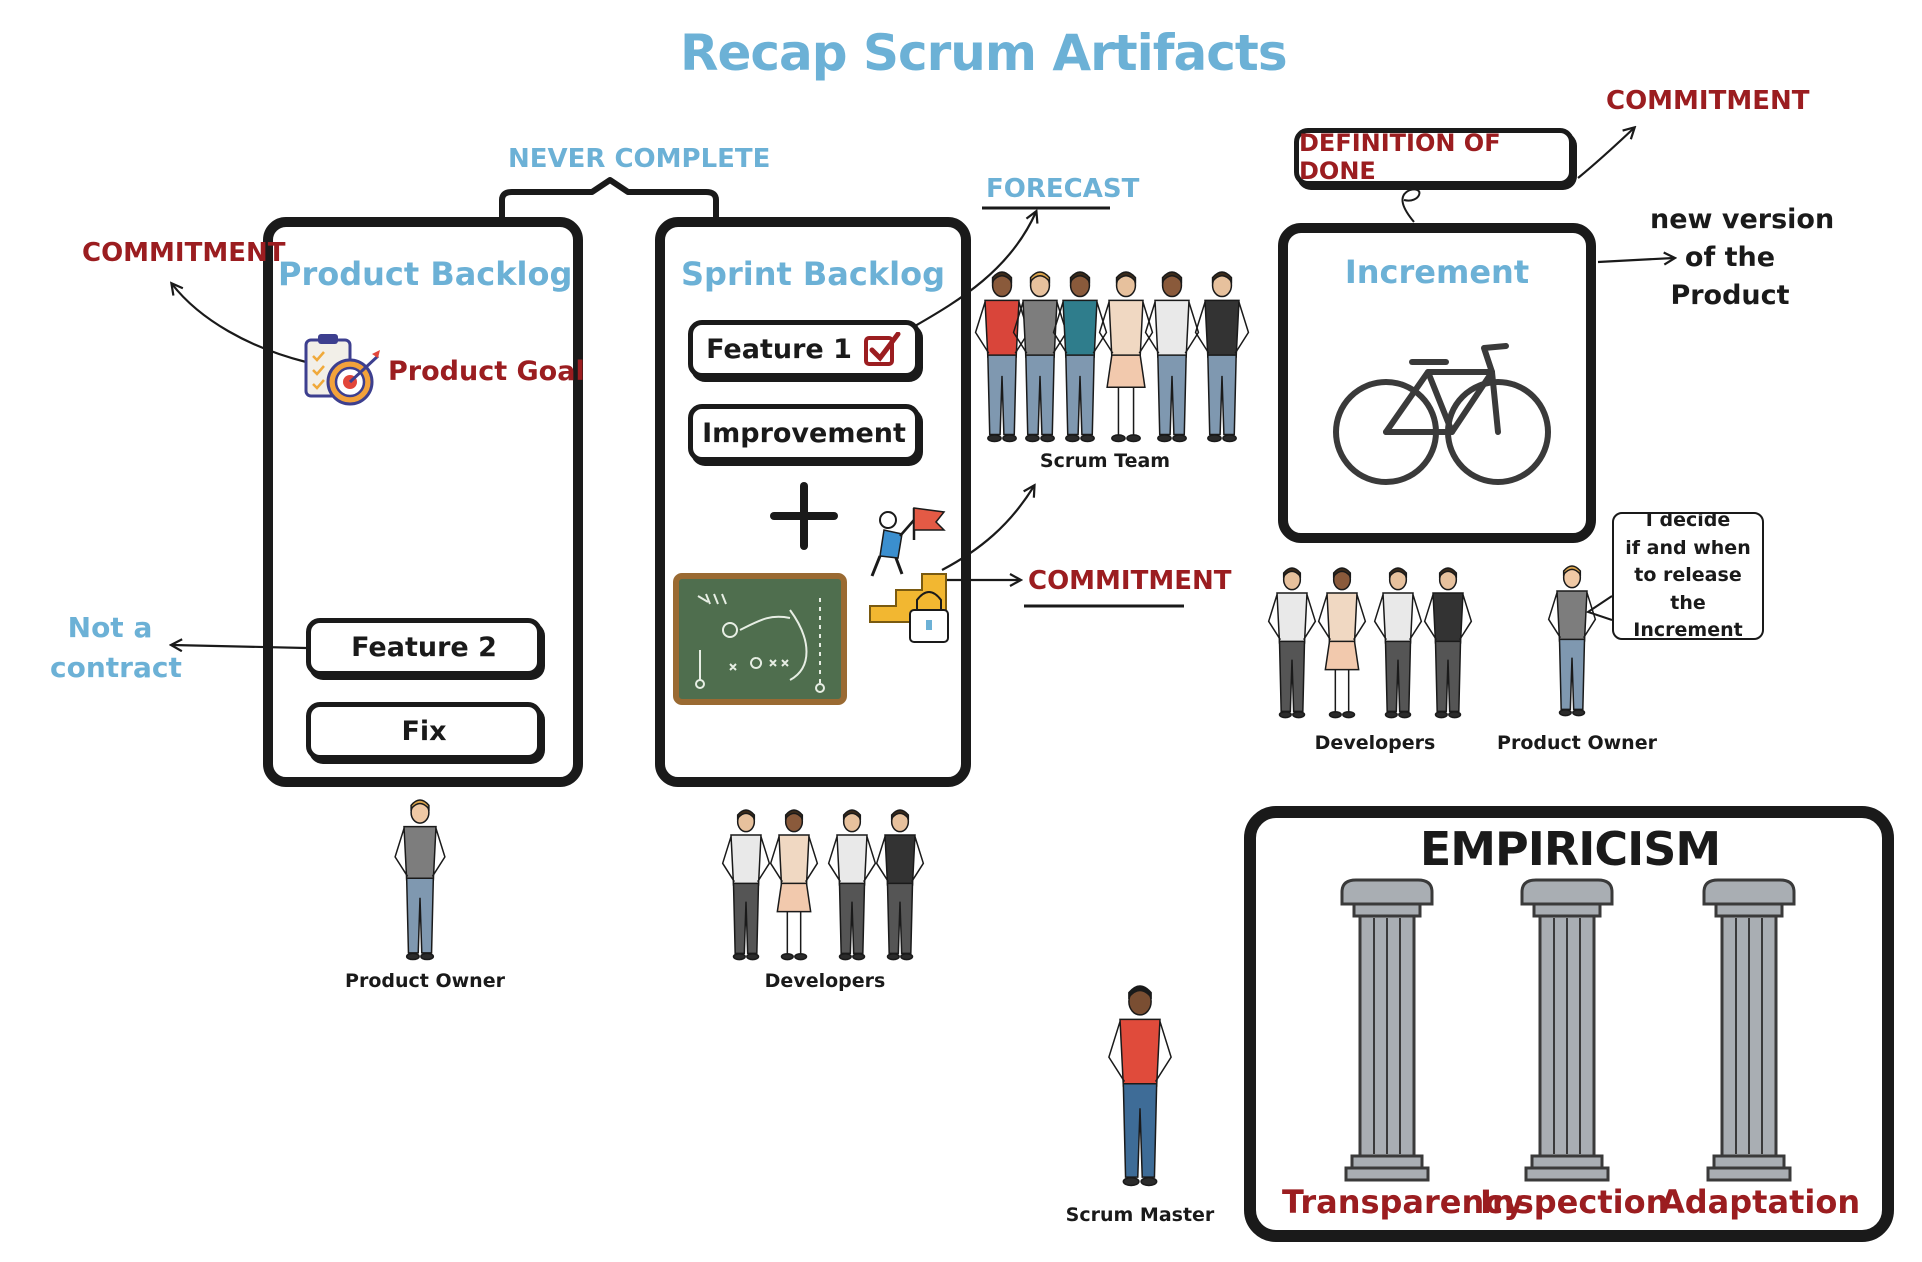 The height and width of the screenshot is (1262, 1922). Describe the element at coordinates (804, 349) in the screenshot. I see `feature-1-item: Feature 1` at that location.